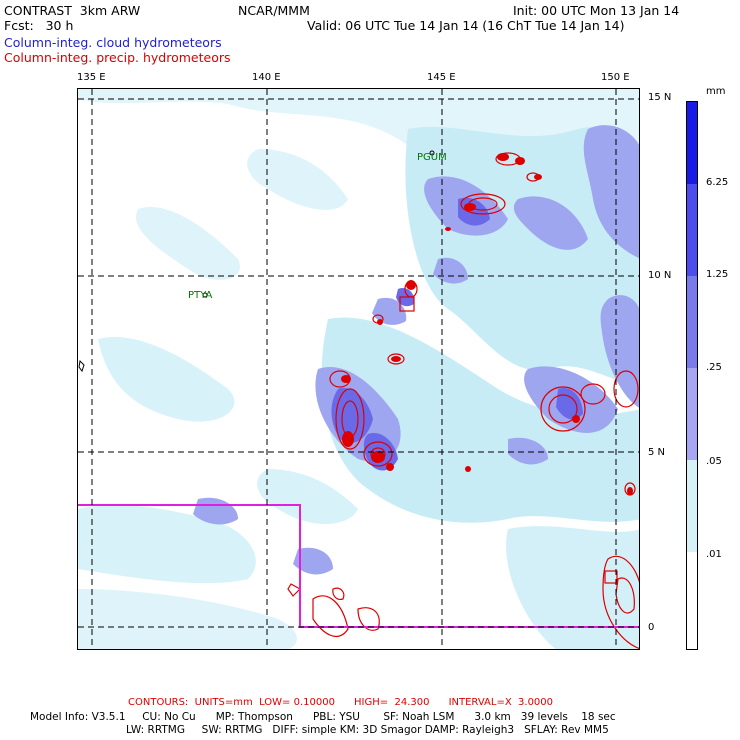 The width and height of the screenshot is (740, 740). Describe the element at coordinates (274, 10) in the screenshot. I see `org-label: NCAR/MMM` at that location.